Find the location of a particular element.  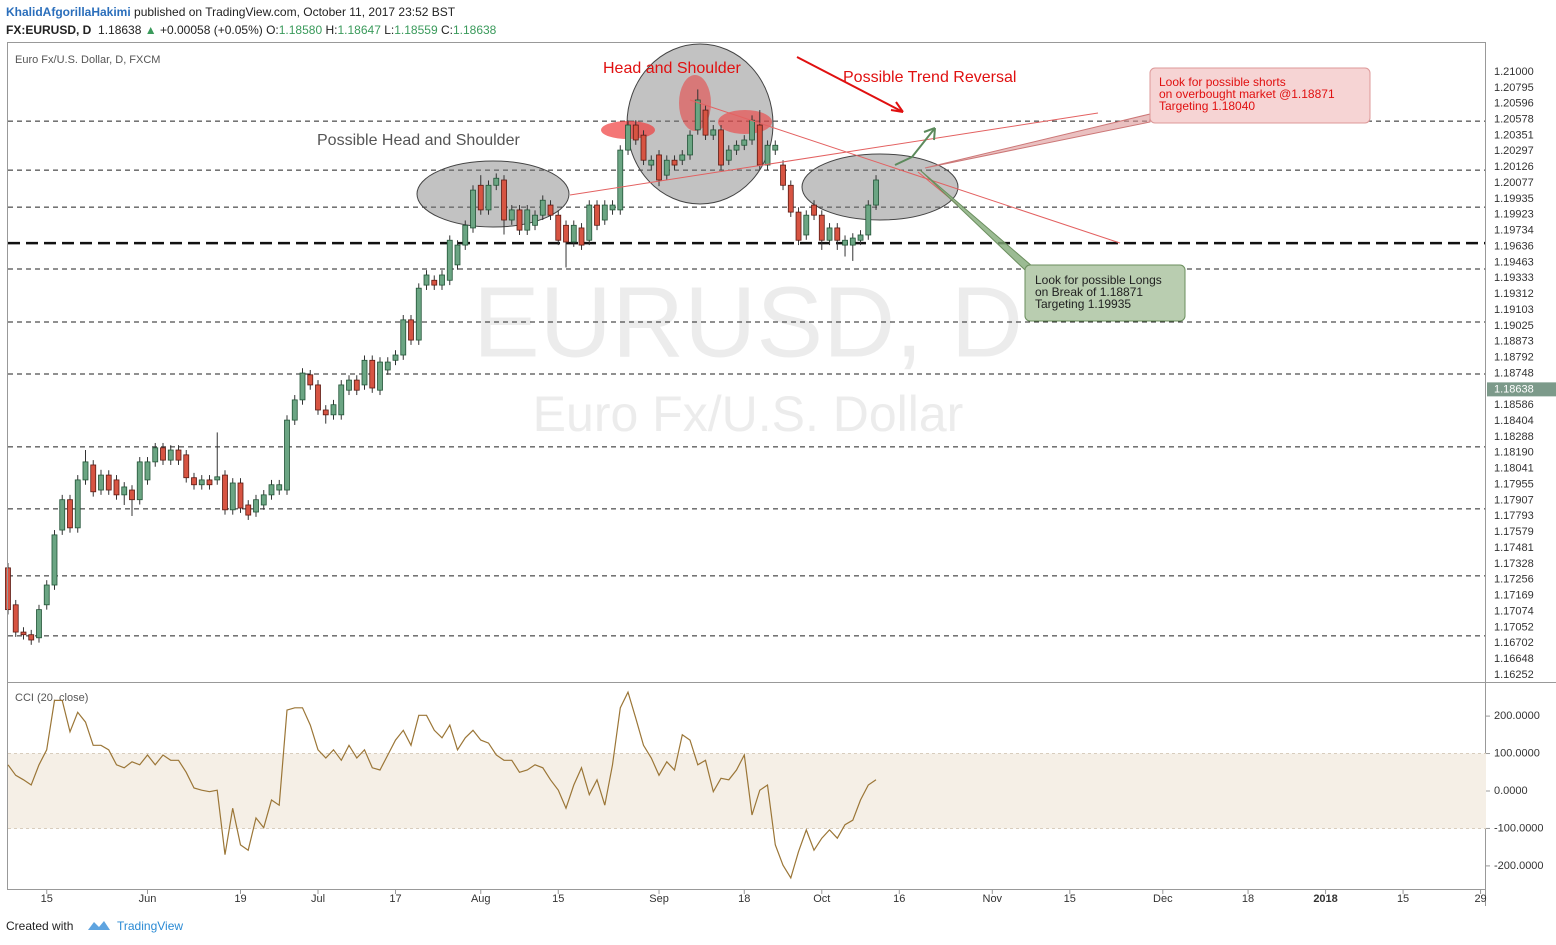

callout-text: Targeting 1.18040 is located at coordinates (1207, 106).